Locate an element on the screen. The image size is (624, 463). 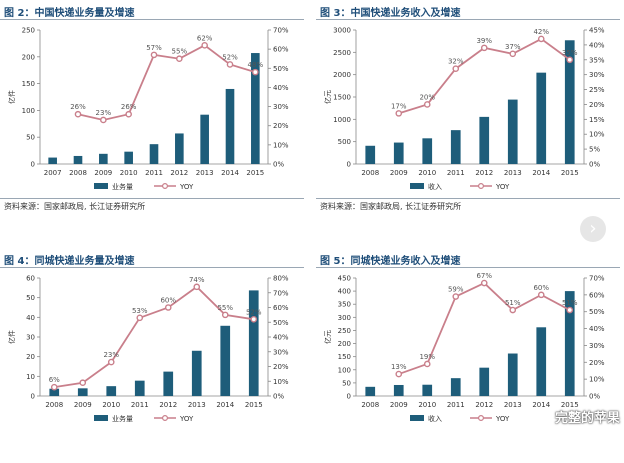
yoy-data-label: 39% is located at coordinates (484, 41).